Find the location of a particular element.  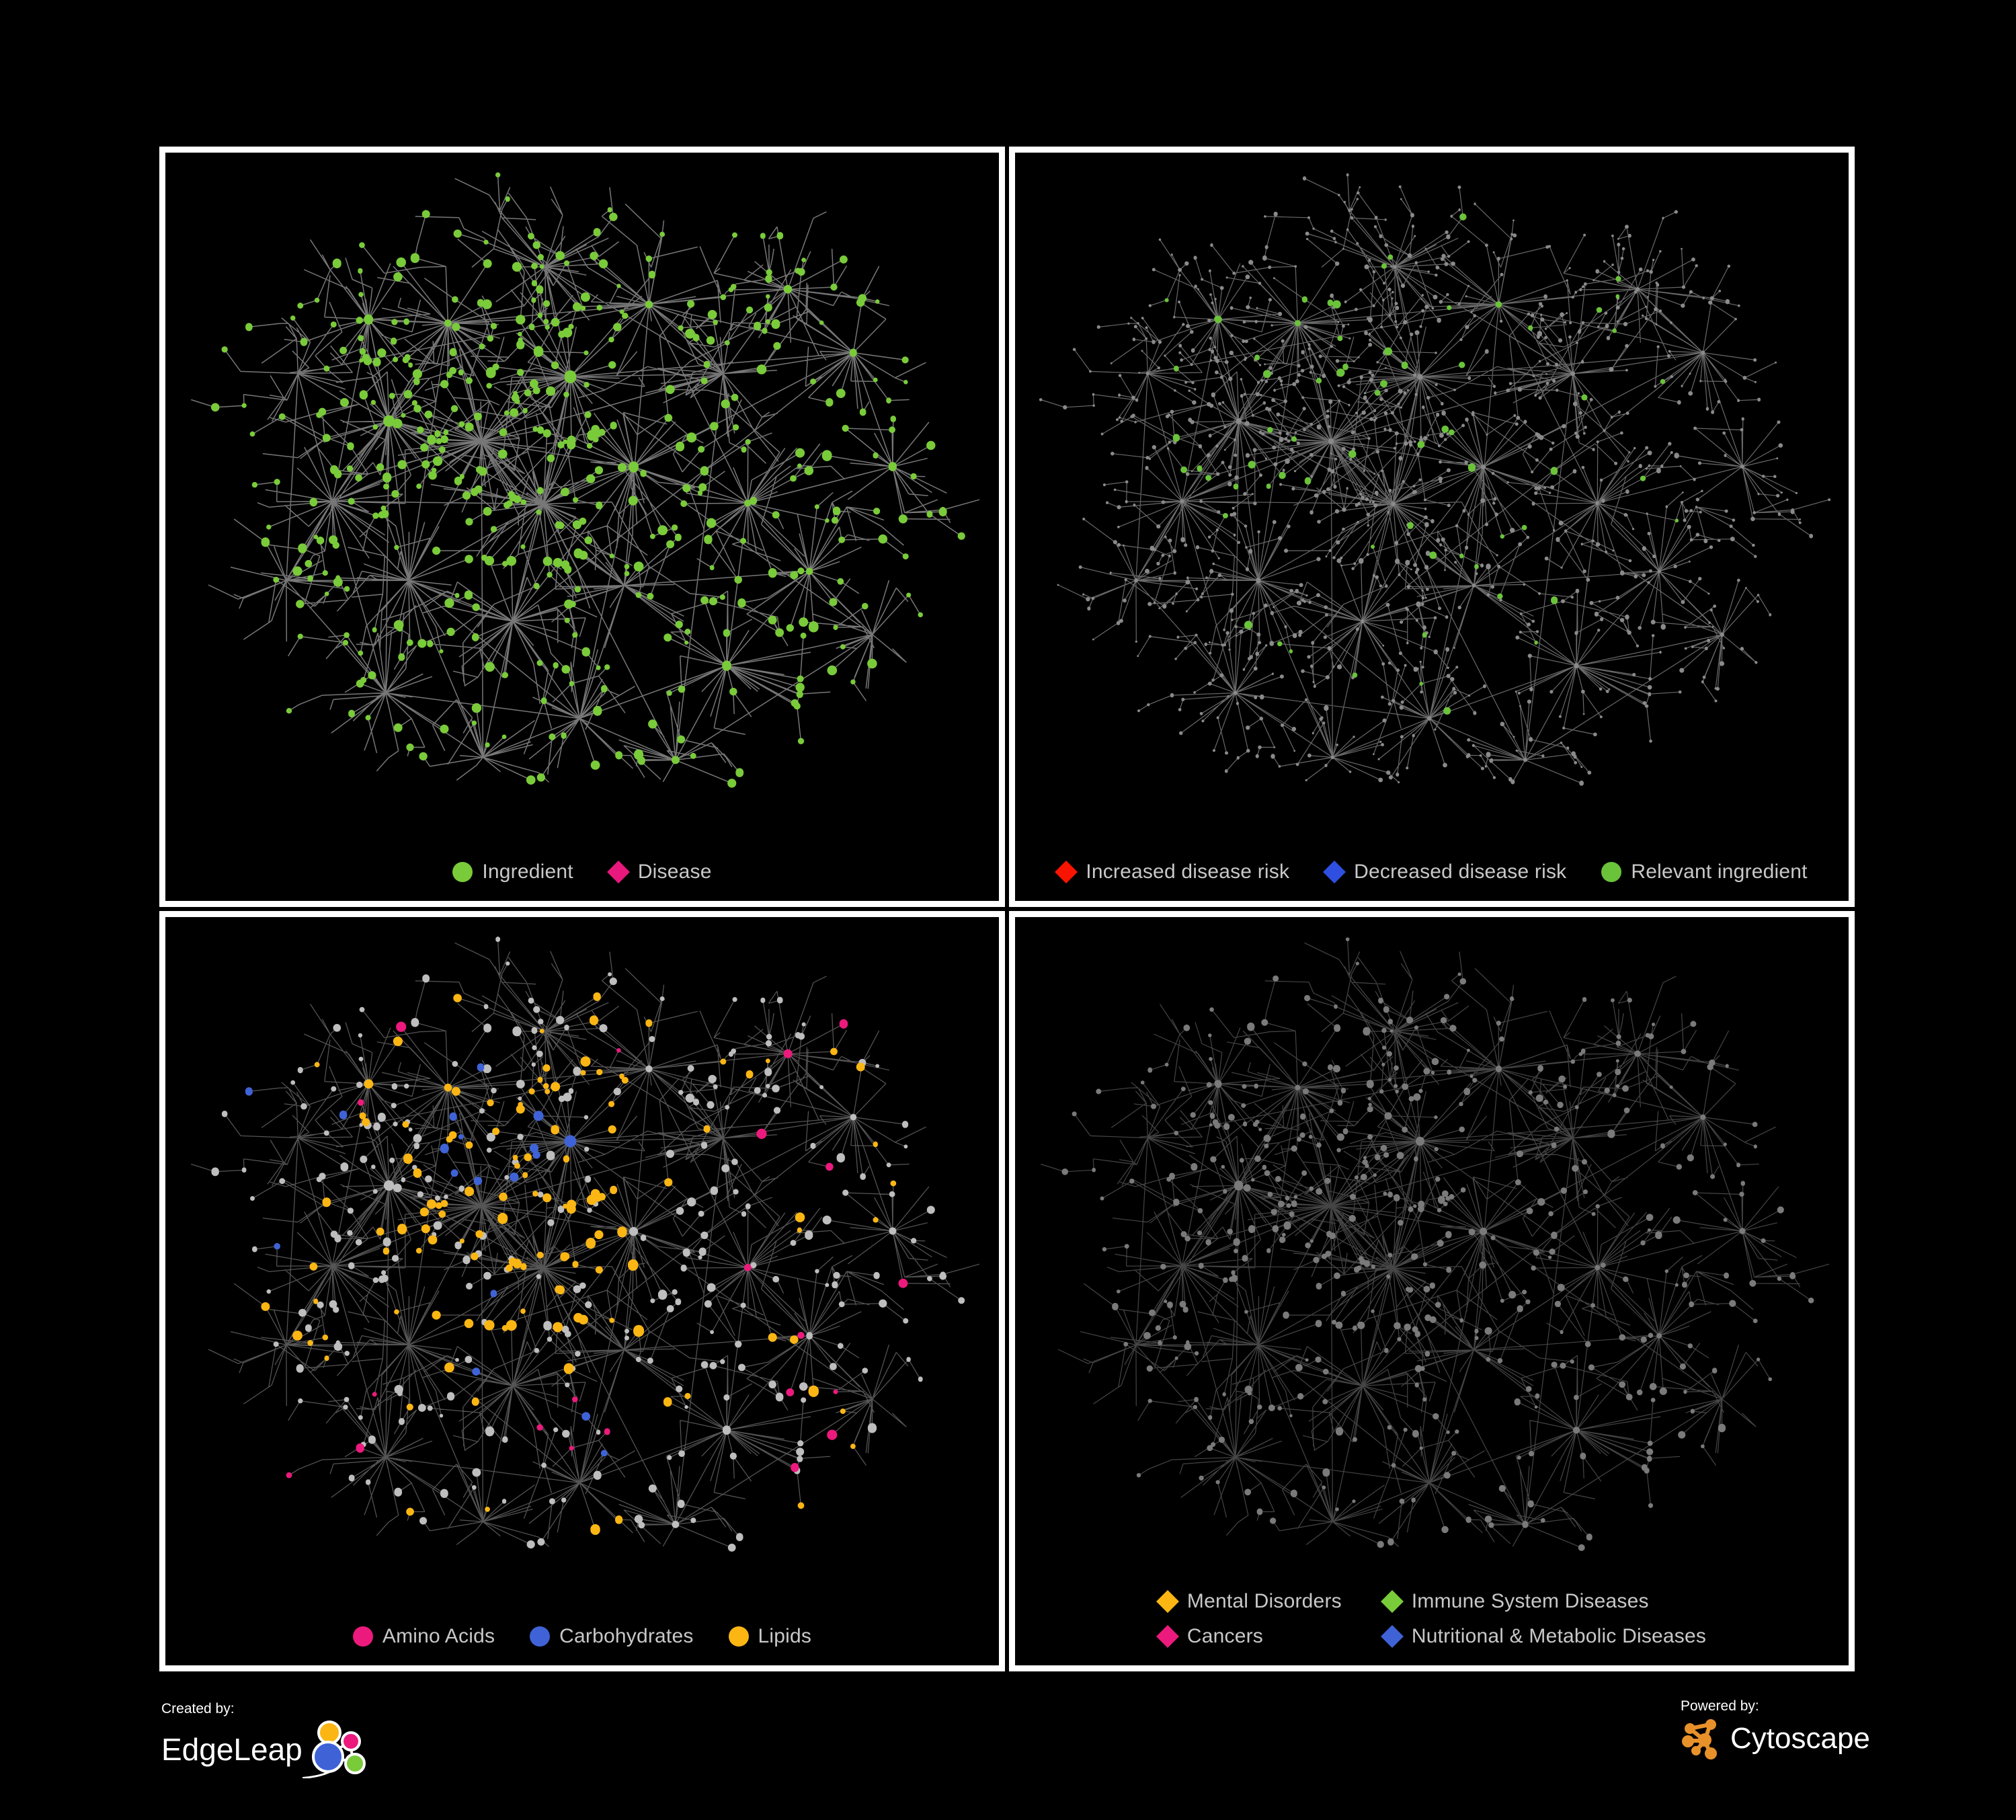

network-svg-ingredient-class is located at coordinates (585, 1234).